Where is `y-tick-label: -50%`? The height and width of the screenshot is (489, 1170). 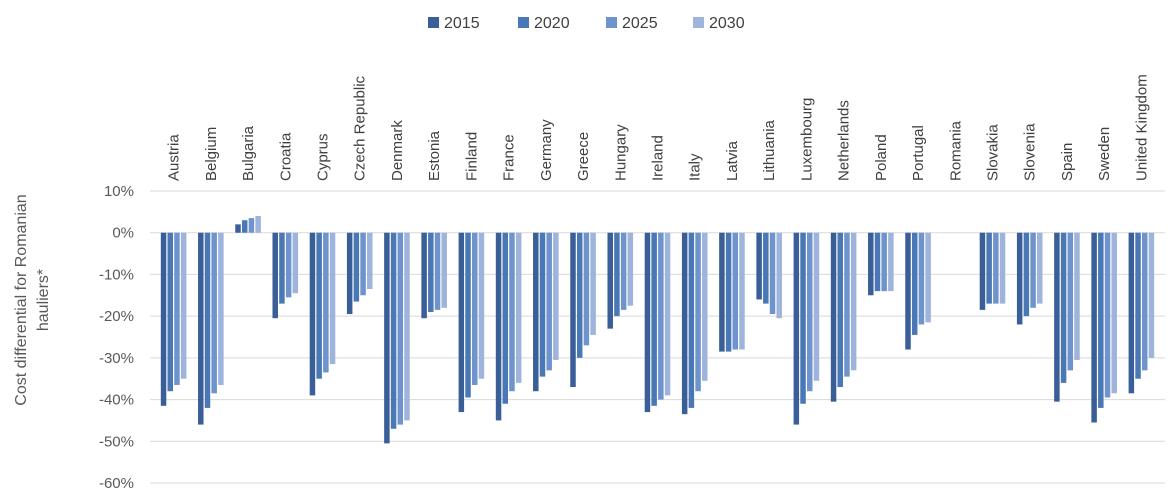 y-tick-label: -50% is located at coordinates (116, 441).